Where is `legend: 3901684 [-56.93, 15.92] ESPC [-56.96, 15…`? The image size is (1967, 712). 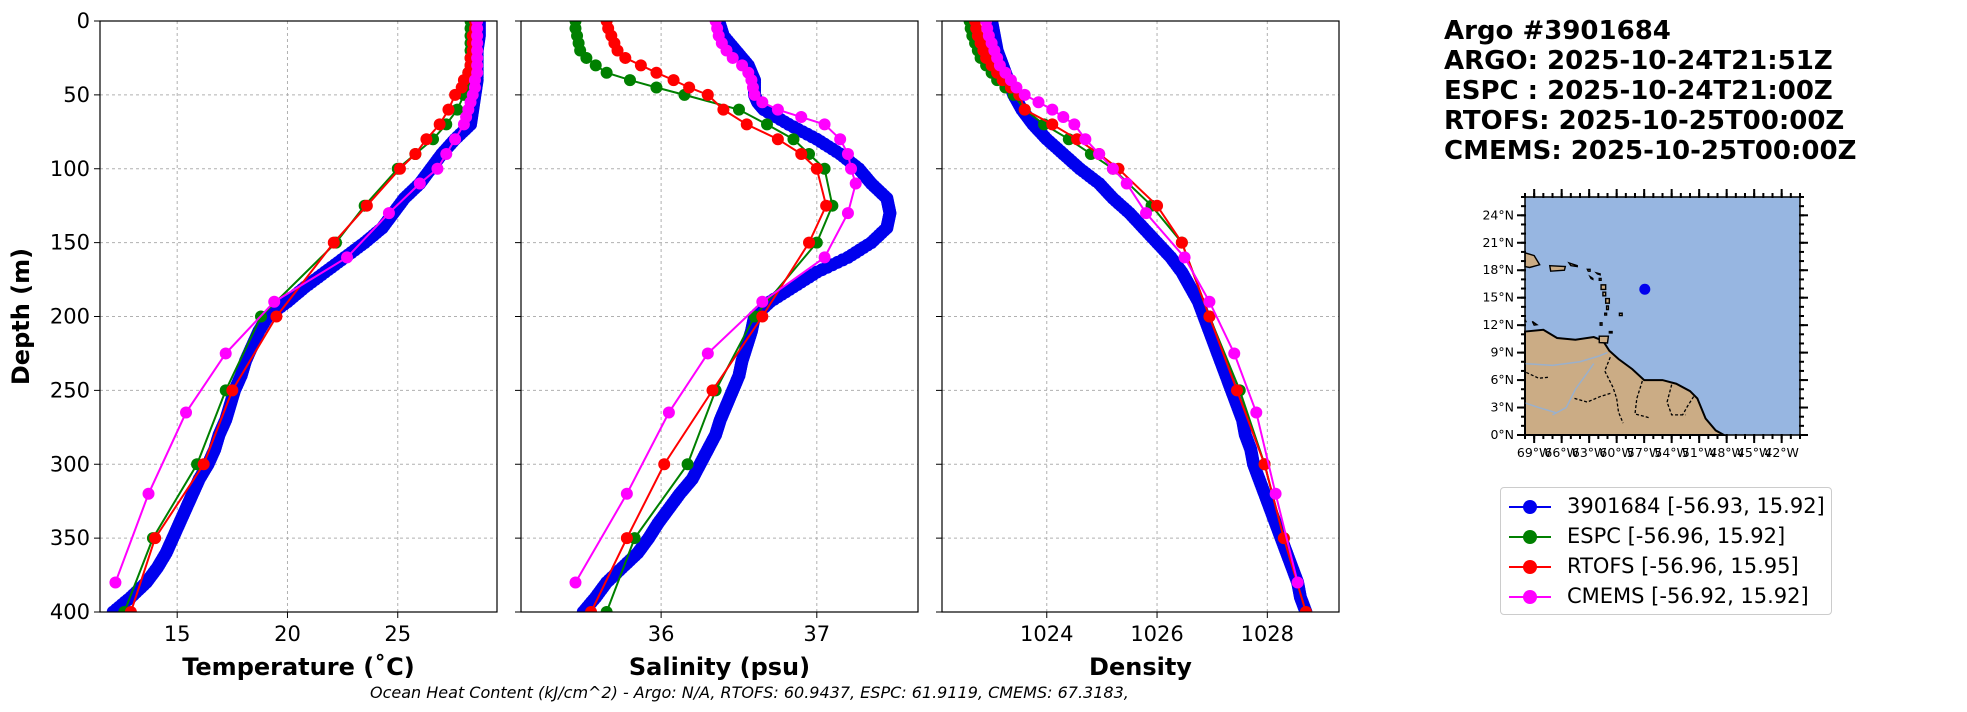 legend: 3901684 [-56.93, 15.92] ESPC [-56.96, 15… is located at coordinates (1666, 551).